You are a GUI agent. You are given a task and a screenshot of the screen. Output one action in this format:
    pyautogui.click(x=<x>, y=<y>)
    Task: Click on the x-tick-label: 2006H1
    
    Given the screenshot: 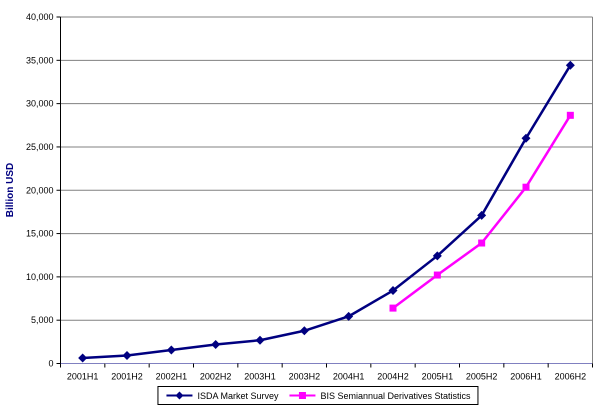 What is the action you would take?
    pyautogui.click(x=526, y=377)
    